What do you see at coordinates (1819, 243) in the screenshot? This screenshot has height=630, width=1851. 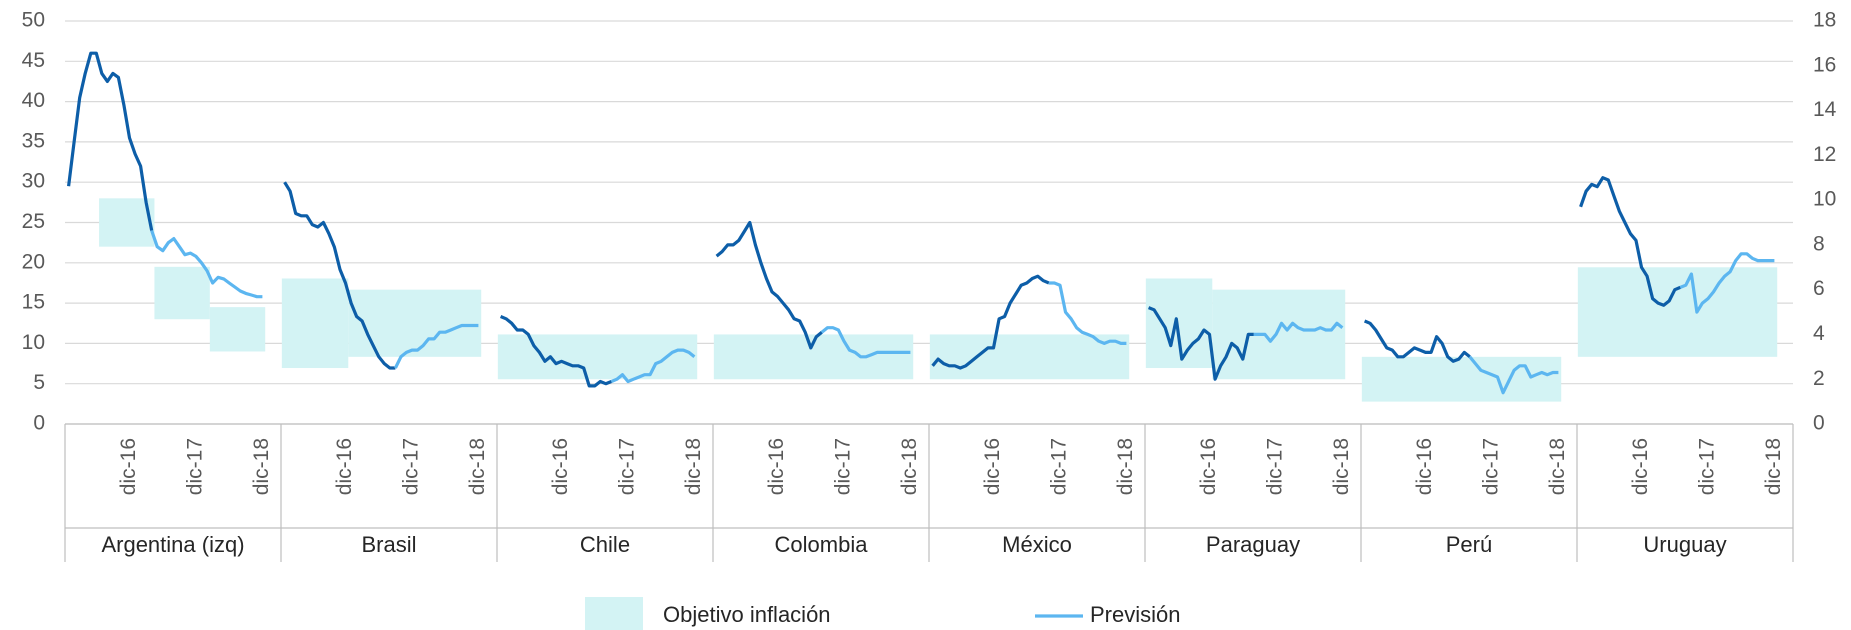 I see `y2-tick-label: 8` at bounding box center [1819, 243].